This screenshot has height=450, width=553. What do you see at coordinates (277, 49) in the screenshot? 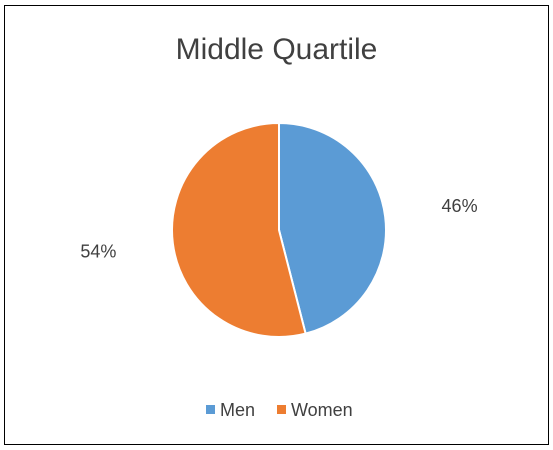
I see `chart-title: Middle Quartile` at bounding box center [277, 49].